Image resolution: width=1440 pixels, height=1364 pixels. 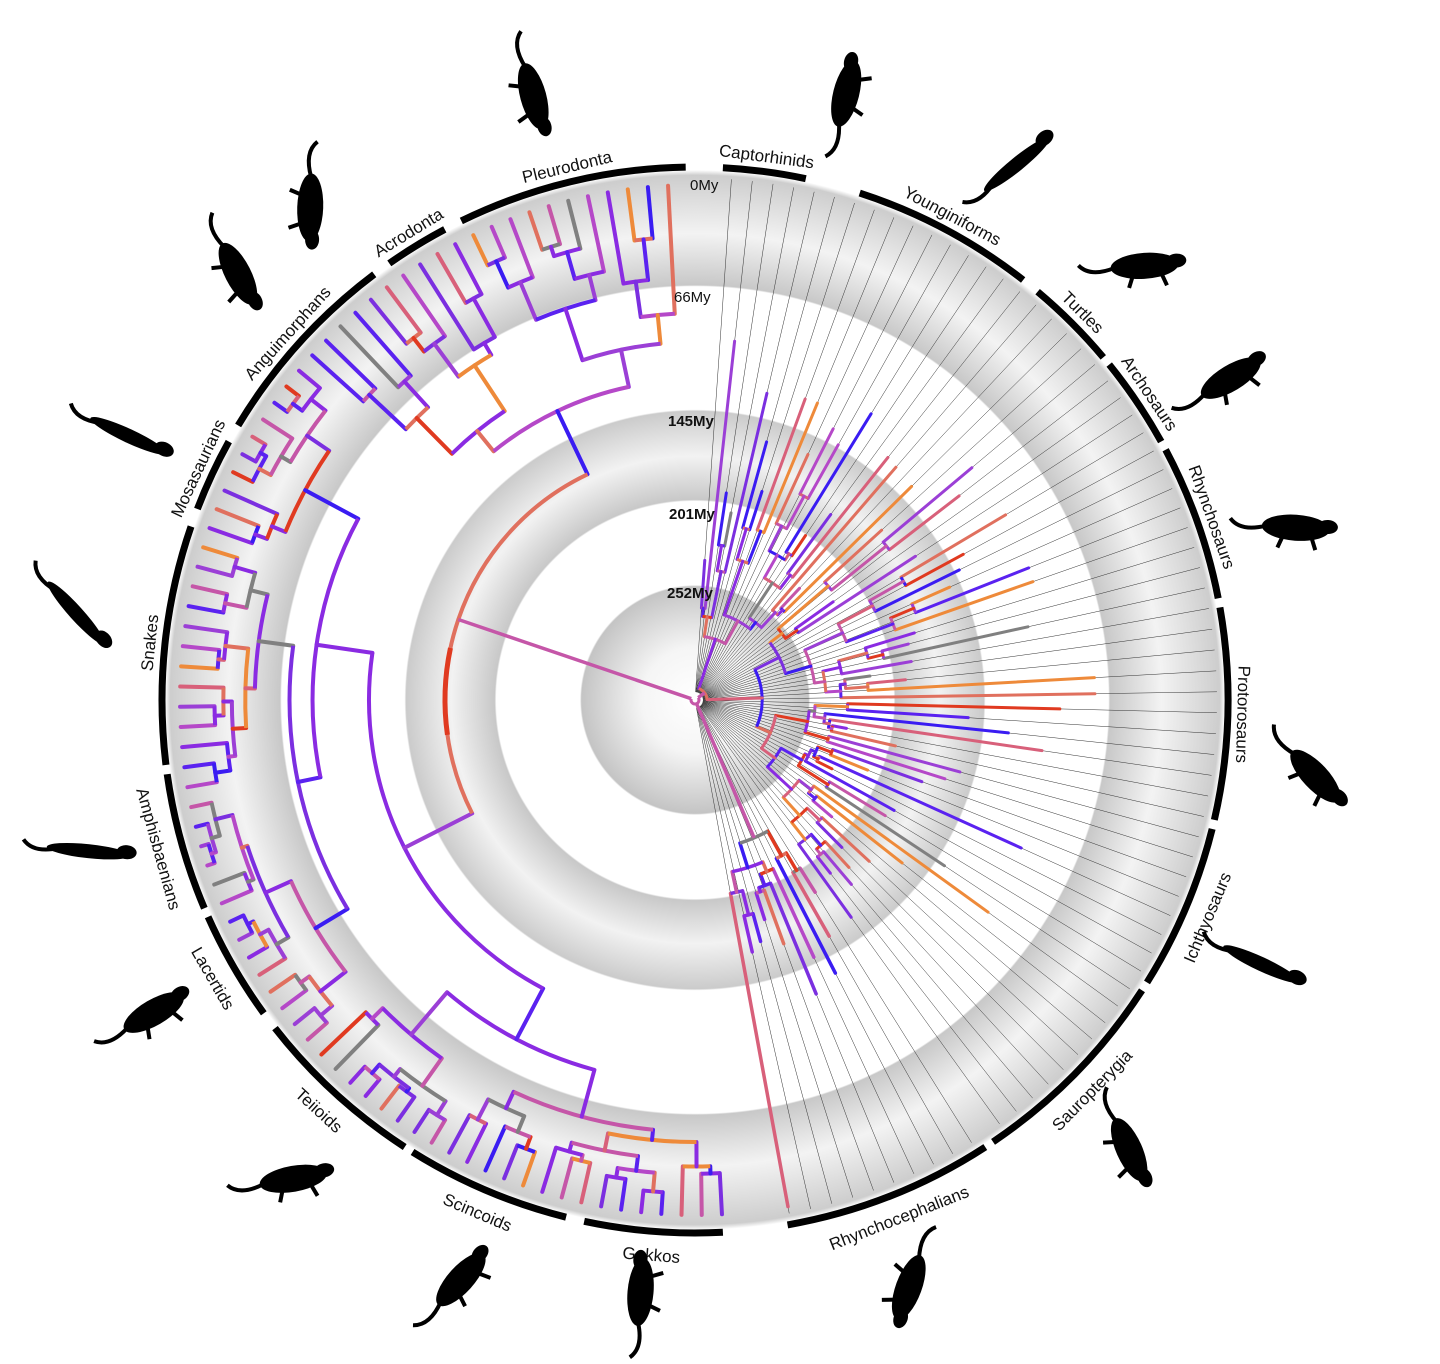 I want to click on branch-arc, so click(x=754, y=837).